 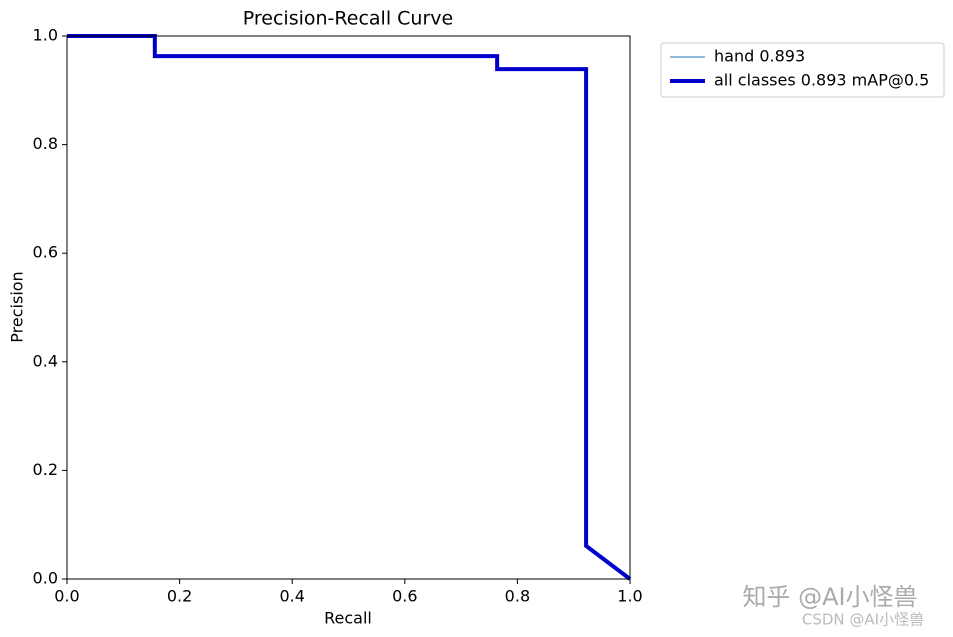 What do you see at coordinates (179, 596) in the screenshot?
I see `x-tick-label: 0.2` at bounding box center [179, 596].